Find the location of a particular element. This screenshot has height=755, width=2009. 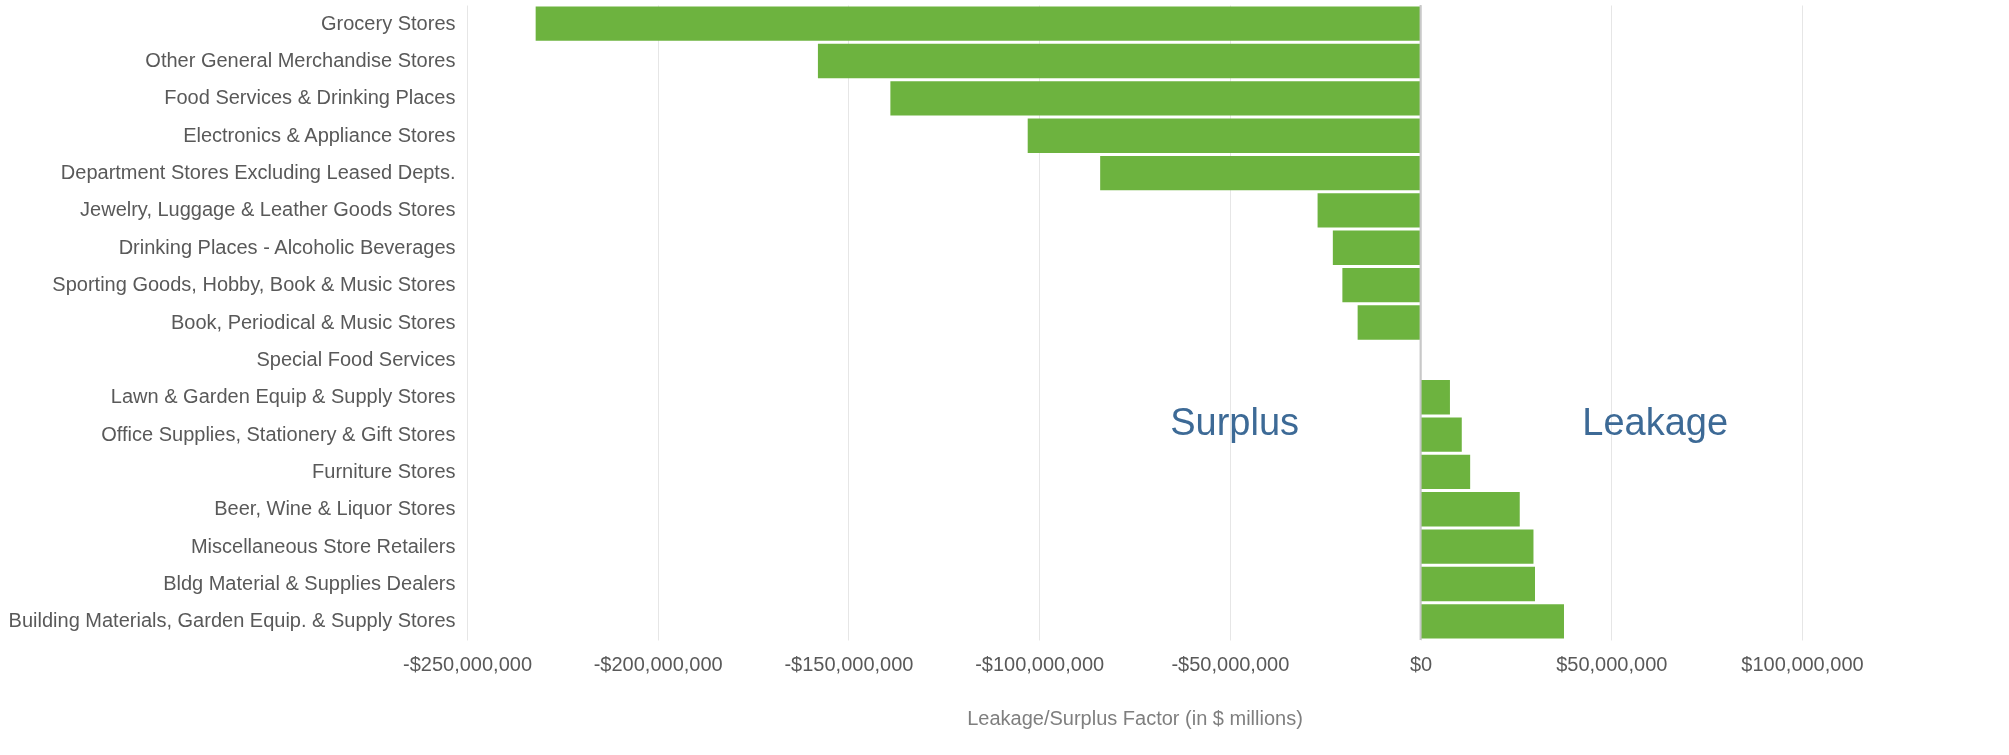

y-tick-label: Sporting Goods, Hobby, Book & Music Stores is located at coordinates (254, 284).